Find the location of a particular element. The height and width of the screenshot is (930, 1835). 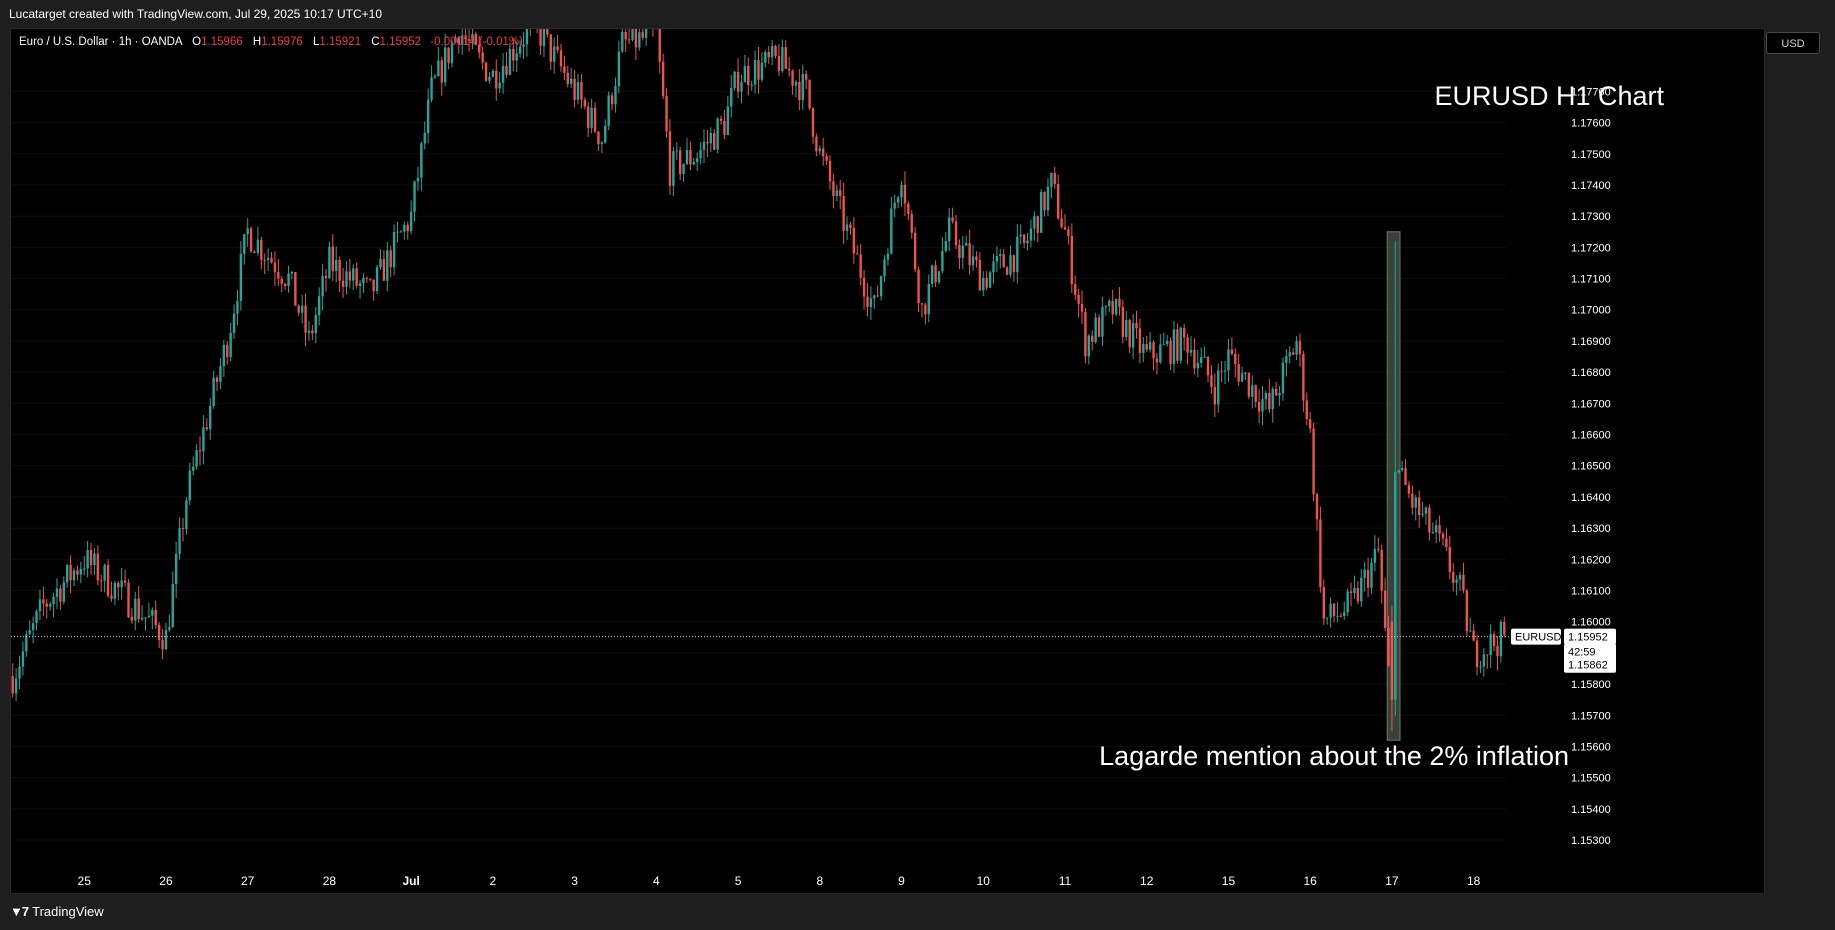

y-tick-label: 1.17500 is located at coordinates (1591, 155).